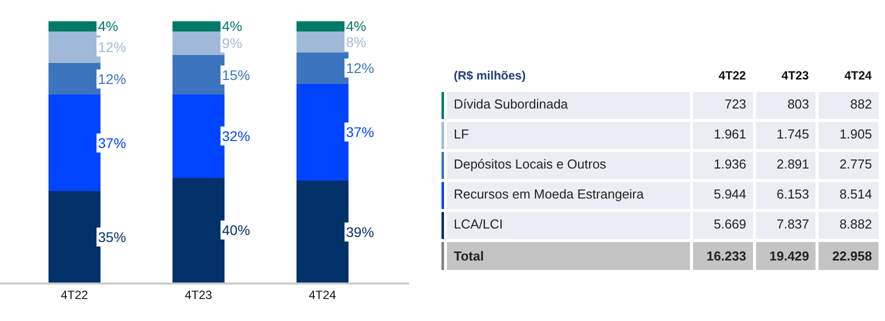  What do you see at coordinates (549, 194) in the screenshot?
I see `text: Recursos em Moeda Estrangeira` at bounding box center [549, 194].